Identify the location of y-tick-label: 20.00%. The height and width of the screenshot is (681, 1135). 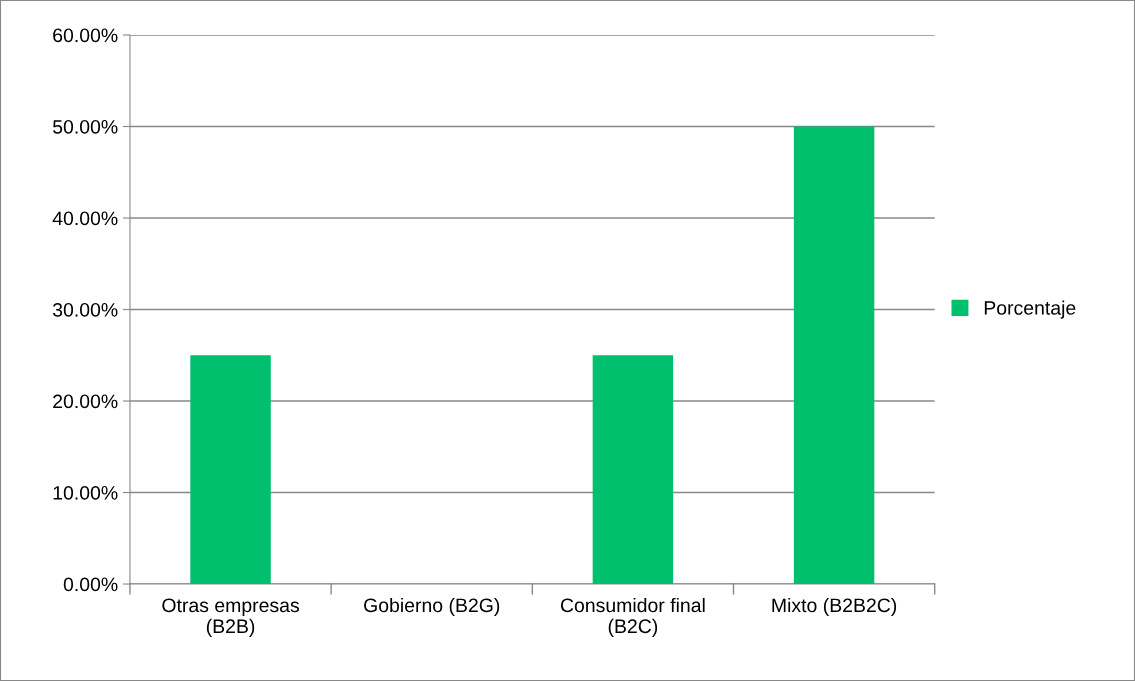
(85, 401).